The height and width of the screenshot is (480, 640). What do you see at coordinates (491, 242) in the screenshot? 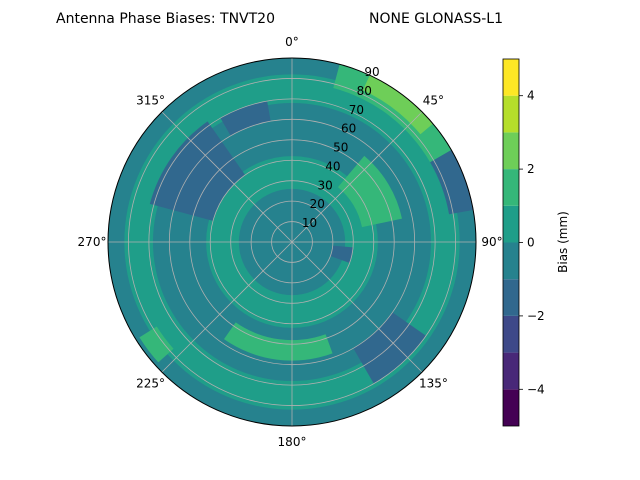
I see `angular-tick-label: 90°` at bounding box center [491, 242].